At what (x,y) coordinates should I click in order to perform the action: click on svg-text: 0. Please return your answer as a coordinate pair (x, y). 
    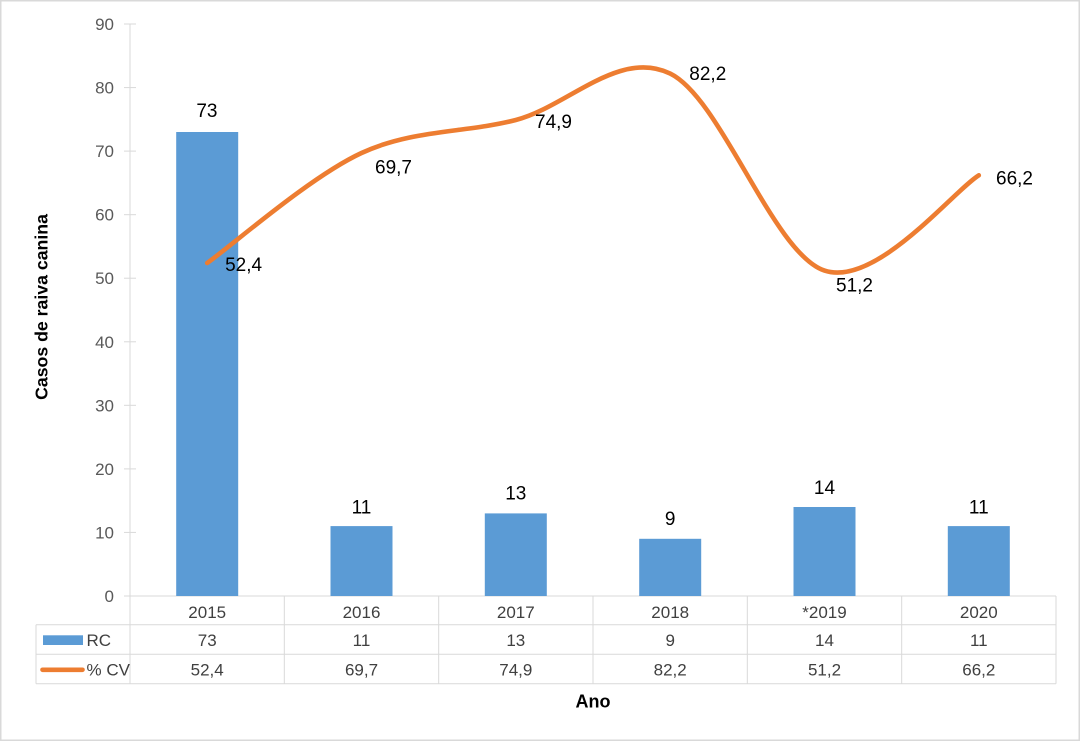
    Looking at the image, I should click on (109, 596).